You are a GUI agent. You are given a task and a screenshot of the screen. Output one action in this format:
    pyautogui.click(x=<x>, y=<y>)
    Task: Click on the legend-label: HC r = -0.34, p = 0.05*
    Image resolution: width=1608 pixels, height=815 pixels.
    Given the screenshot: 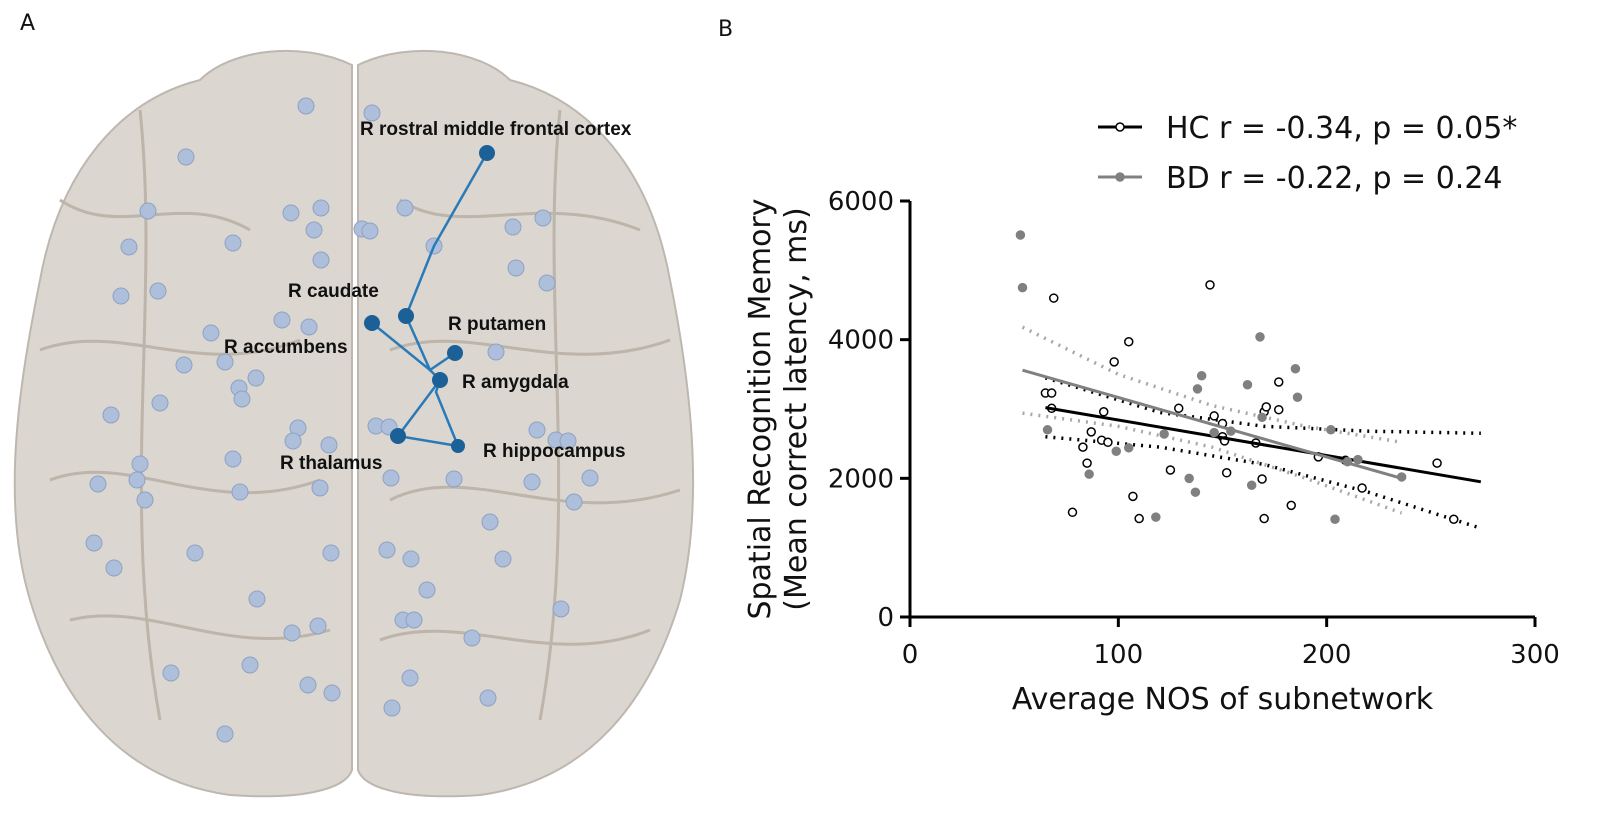 What is the action you would take?
    pyautogui.click(x=1341, y=128)
    